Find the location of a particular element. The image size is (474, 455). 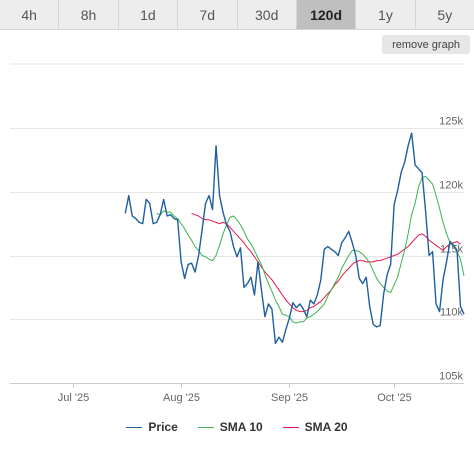

legend-item-price: Price is located at coordinates (152, 427).